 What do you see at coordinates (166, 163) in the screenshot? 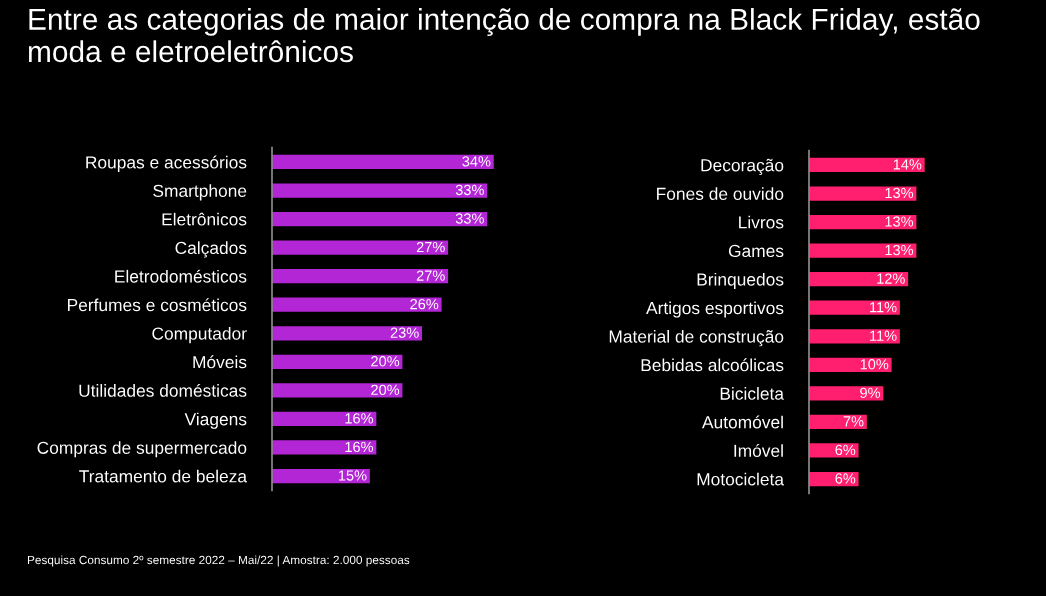
I see `y-tick-label: Roupas e acessórios` at bounding box center [166, 163].